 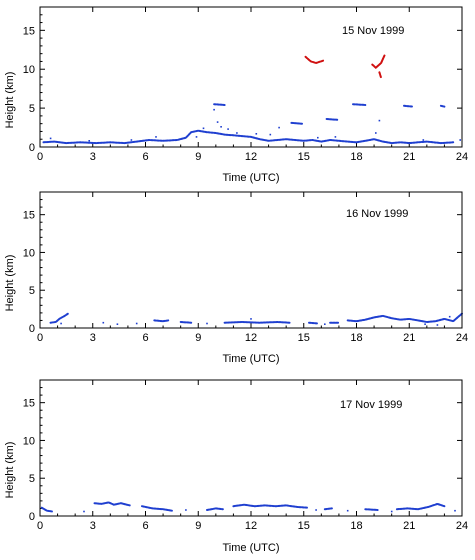 I want to click on panel-title: 17 Nov 1999, so click(x=371, y=405).